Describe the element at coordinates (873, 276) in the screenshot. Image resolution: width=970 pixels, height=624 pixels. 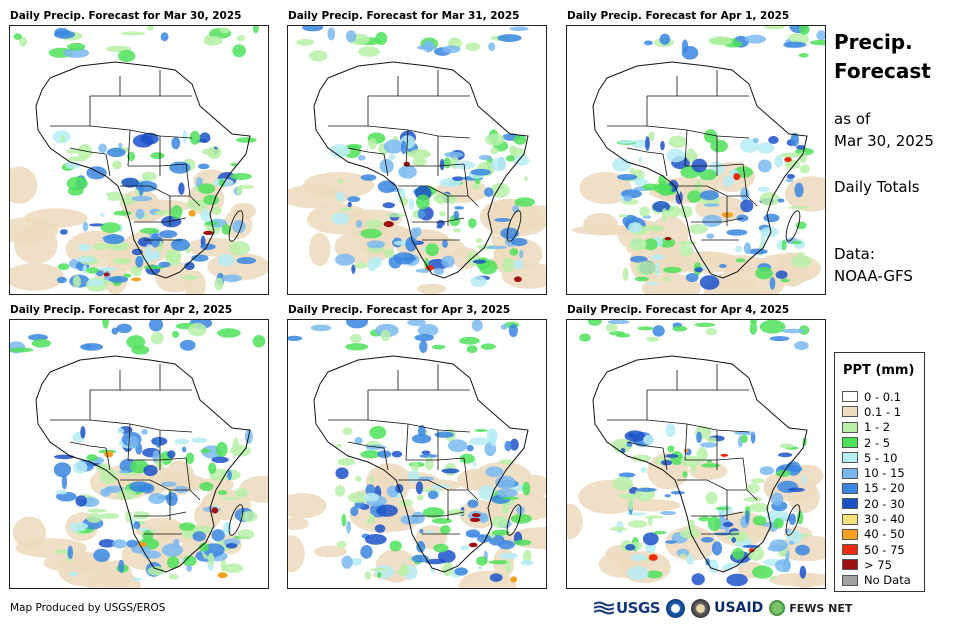
I see `data-source: NOAA-GFS` at that location.